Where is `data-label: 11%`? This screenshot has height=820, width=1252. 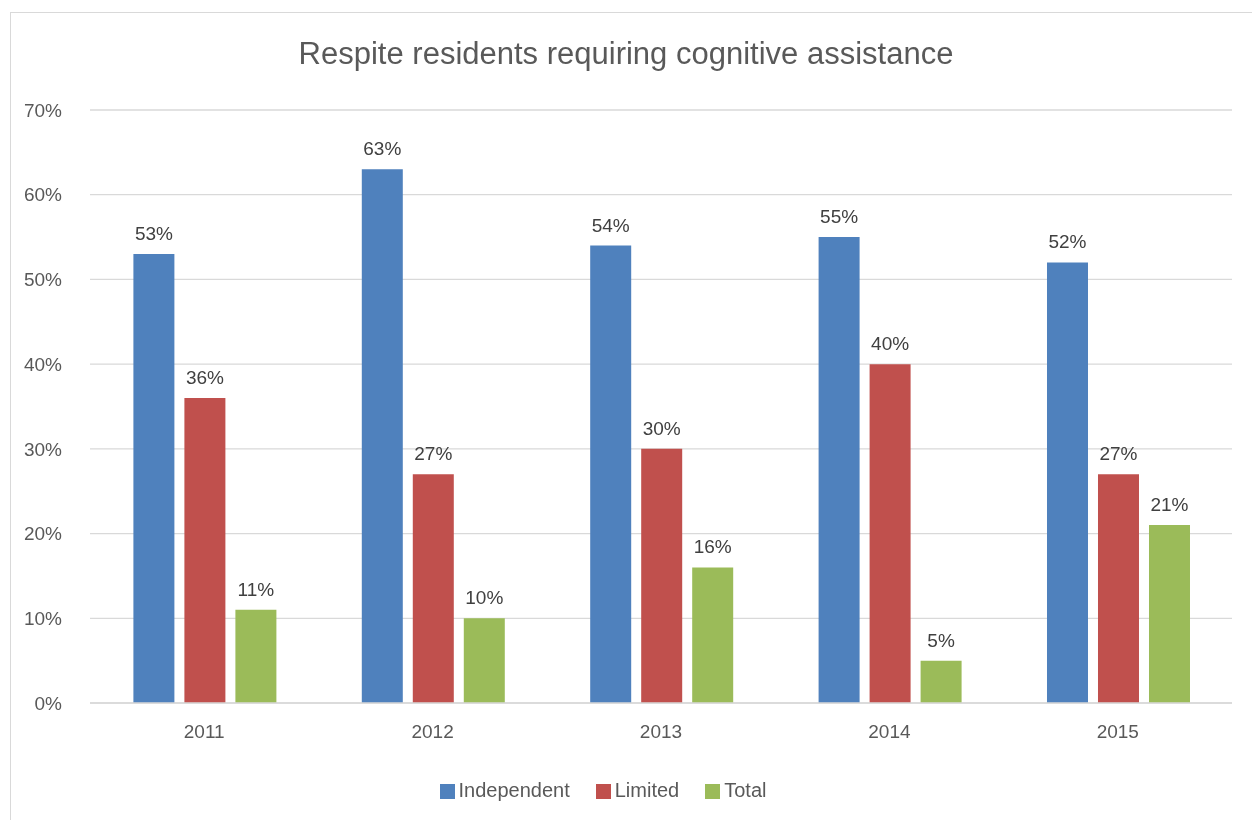 data-label: 11% is located at coordinates (256, 589).